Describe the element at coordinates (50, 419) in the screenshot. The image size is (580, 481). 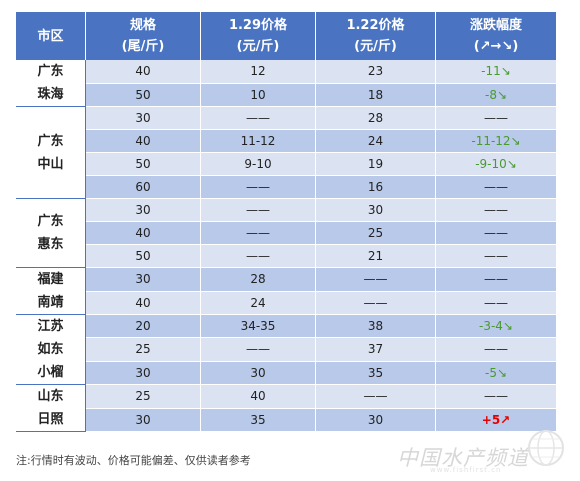
I see `region-name-line: 日照` at that location.